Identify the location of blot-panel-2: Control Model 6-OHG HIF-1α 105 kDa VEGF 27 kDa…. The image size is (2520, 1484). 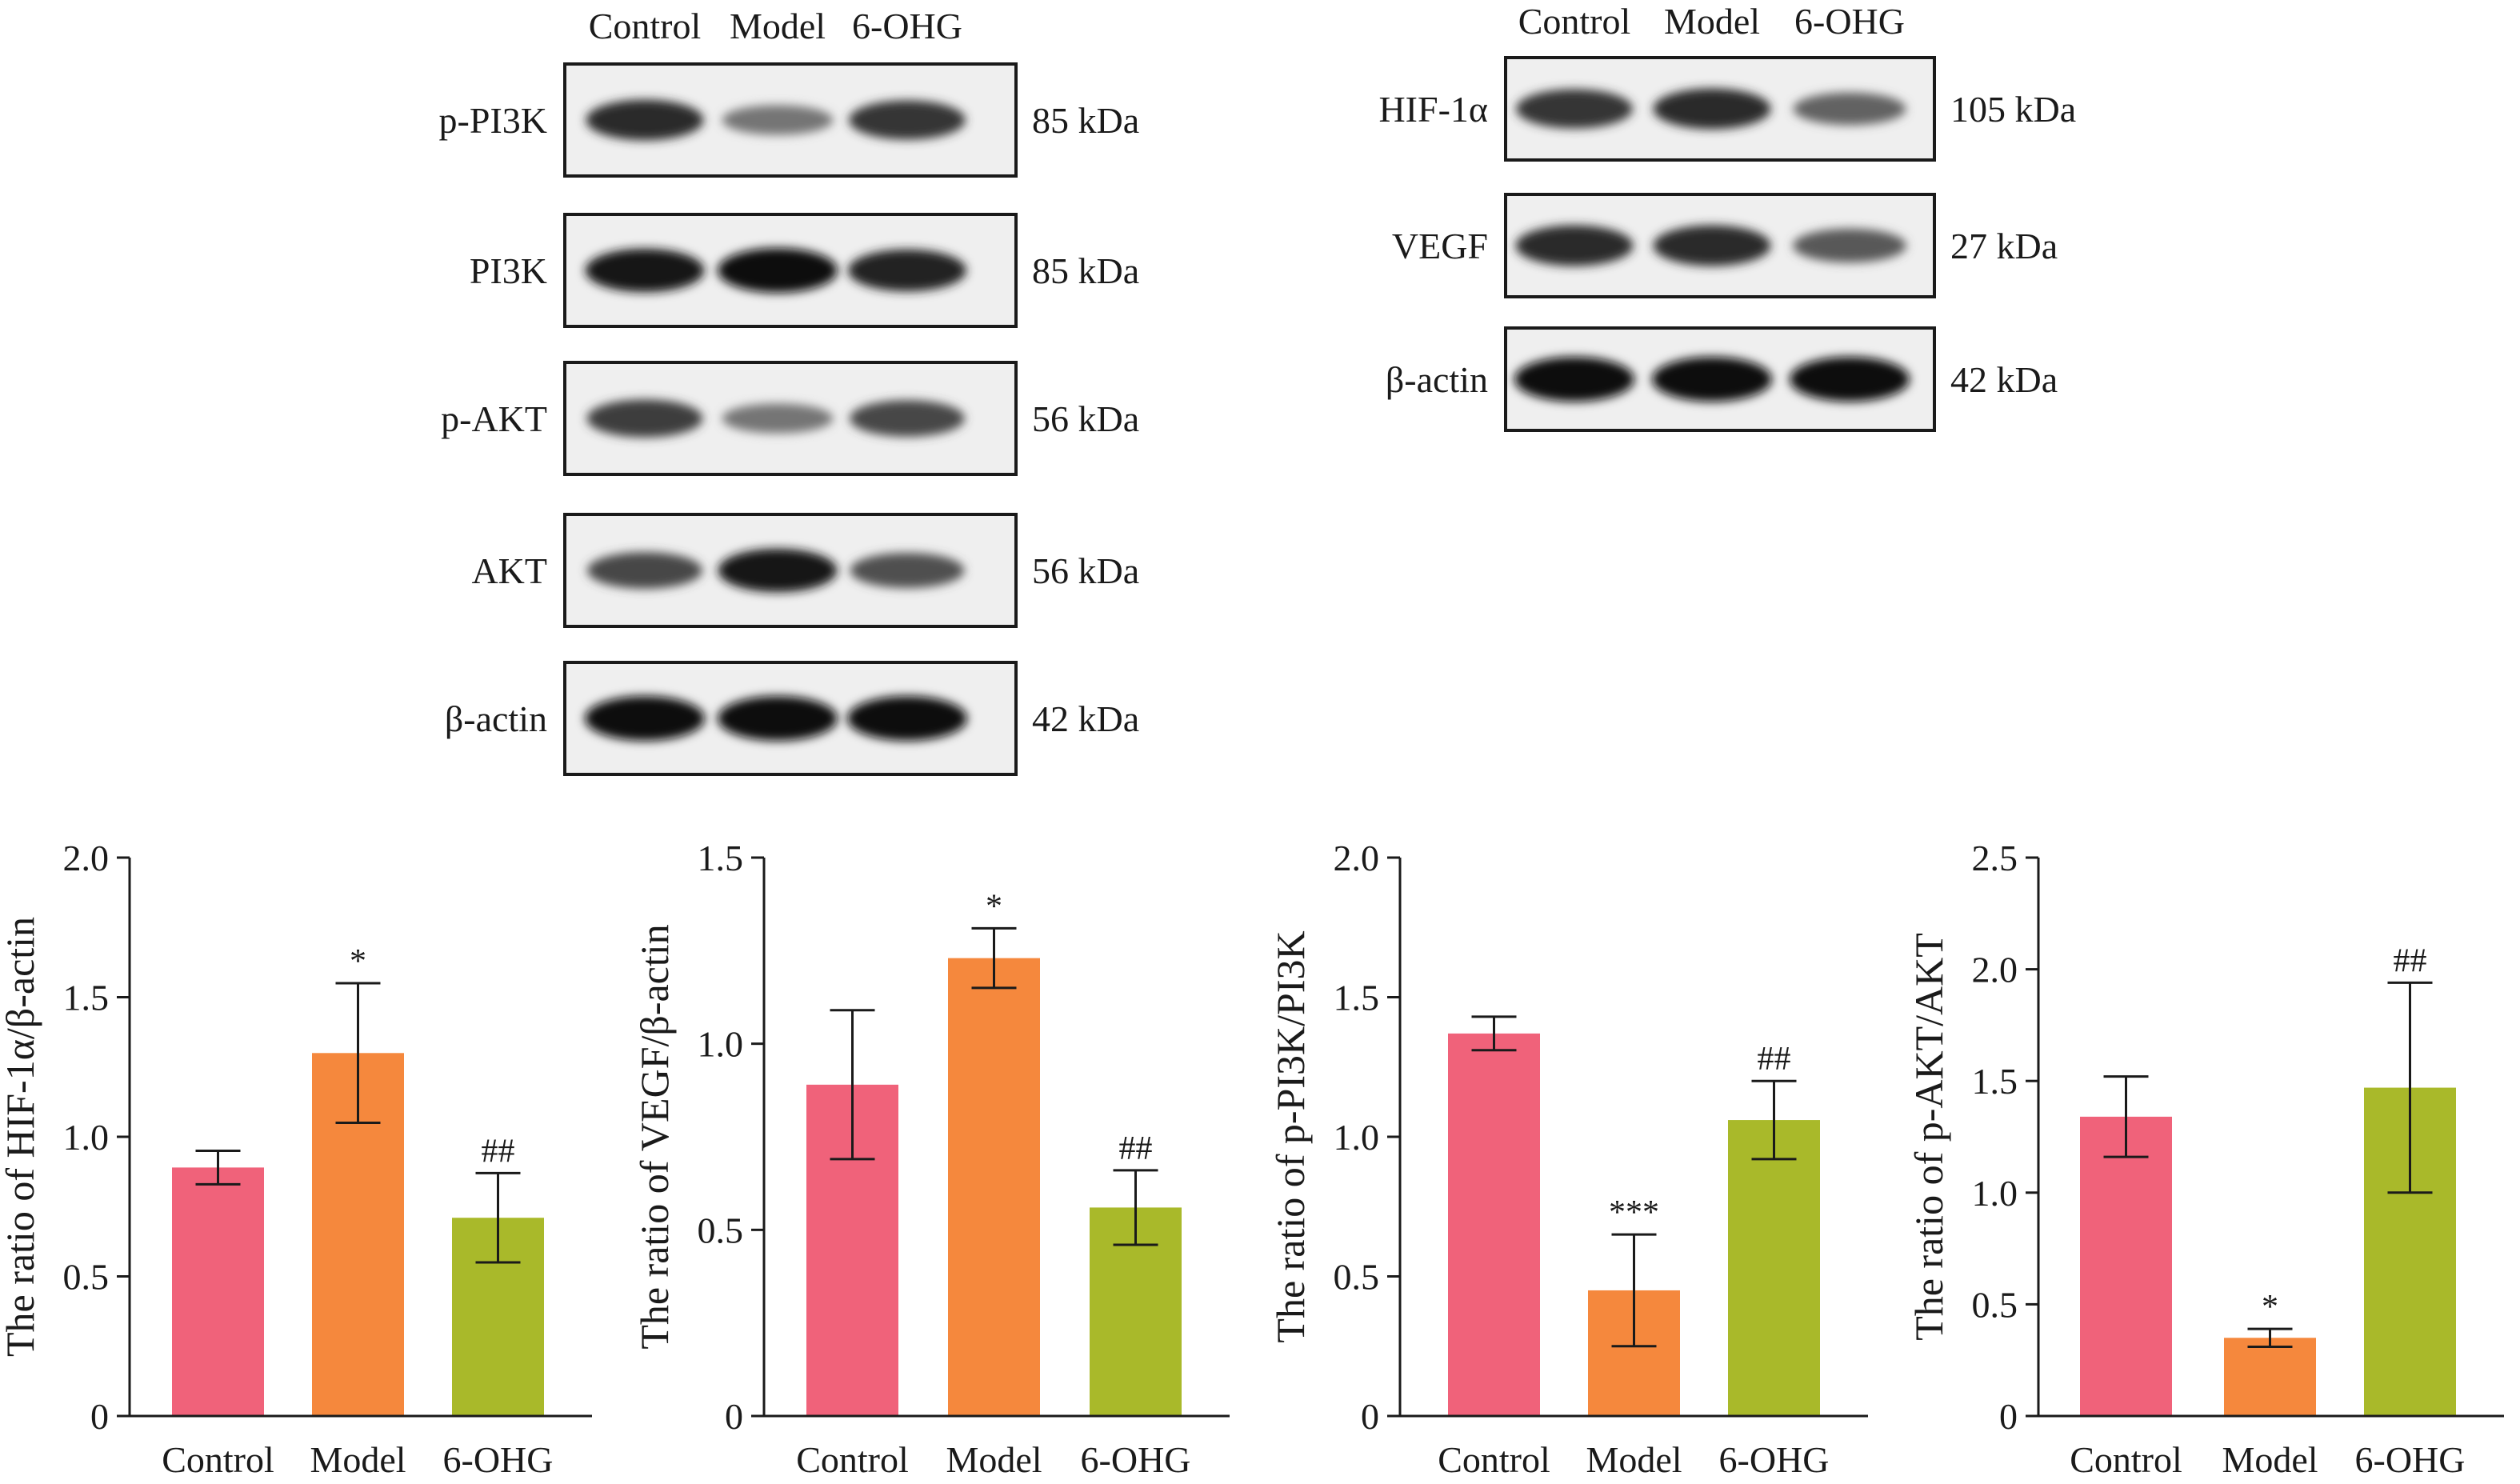
(1727, 216).